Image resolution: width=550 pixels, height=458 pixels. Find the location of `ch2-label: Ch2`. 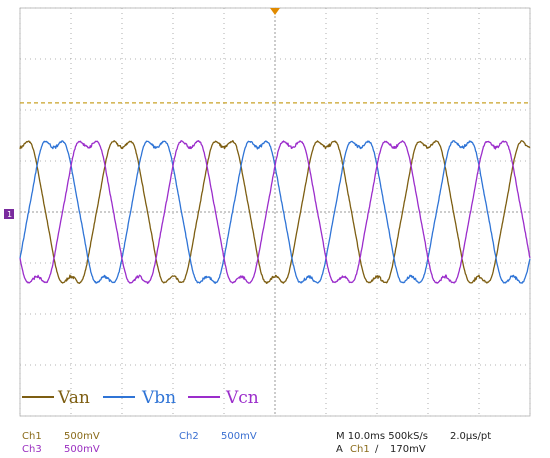

ch2-label: Ch2 is located at coordinates (189, 436).